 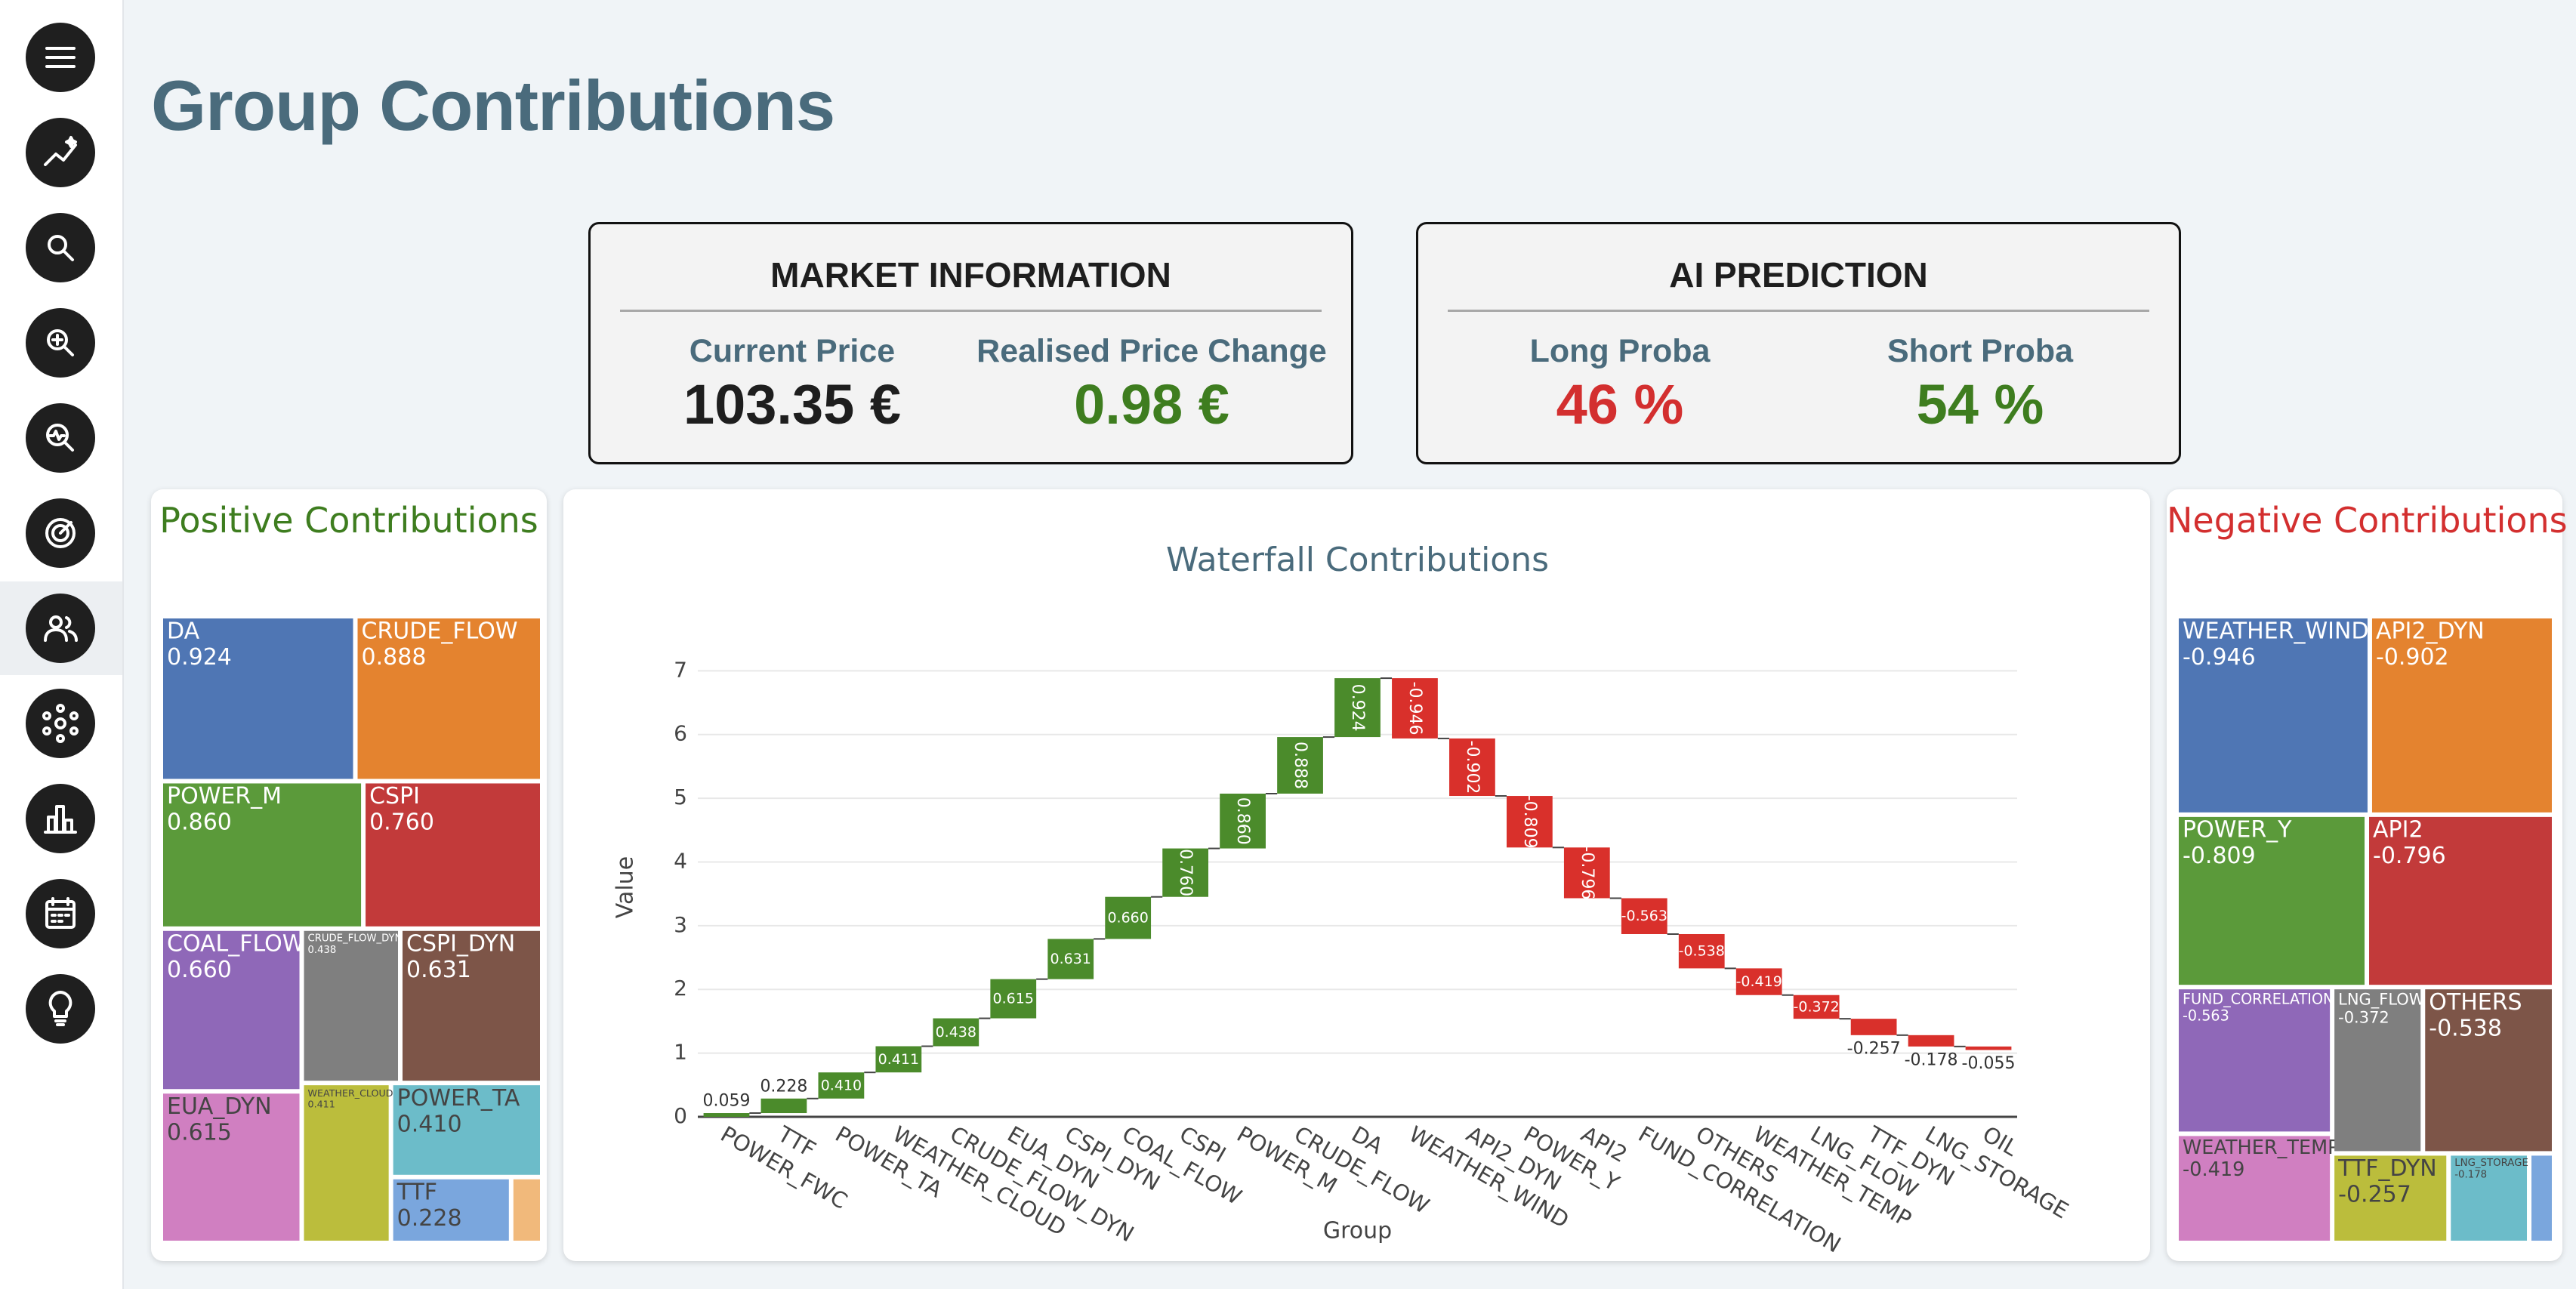 I want to click on y-tick-label: 0, so click(x=680, y=1115).